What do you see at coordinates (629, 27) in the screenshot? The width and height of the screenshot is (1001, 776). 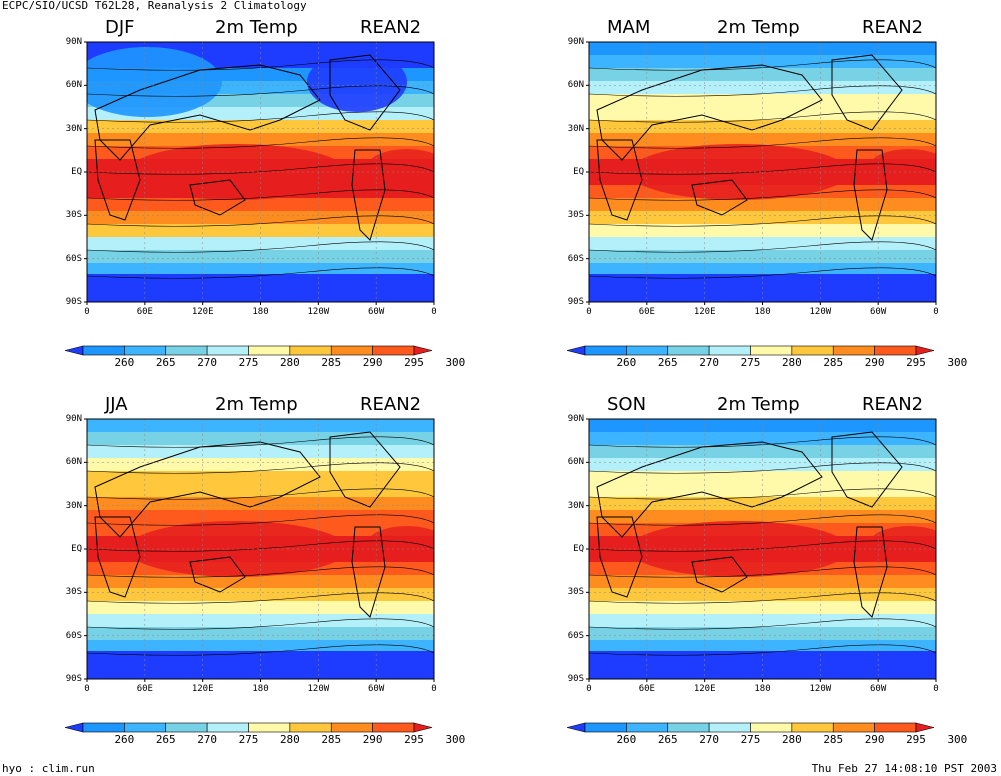 I see `panel-title-season: MAM` at bounding box center [629, 27].